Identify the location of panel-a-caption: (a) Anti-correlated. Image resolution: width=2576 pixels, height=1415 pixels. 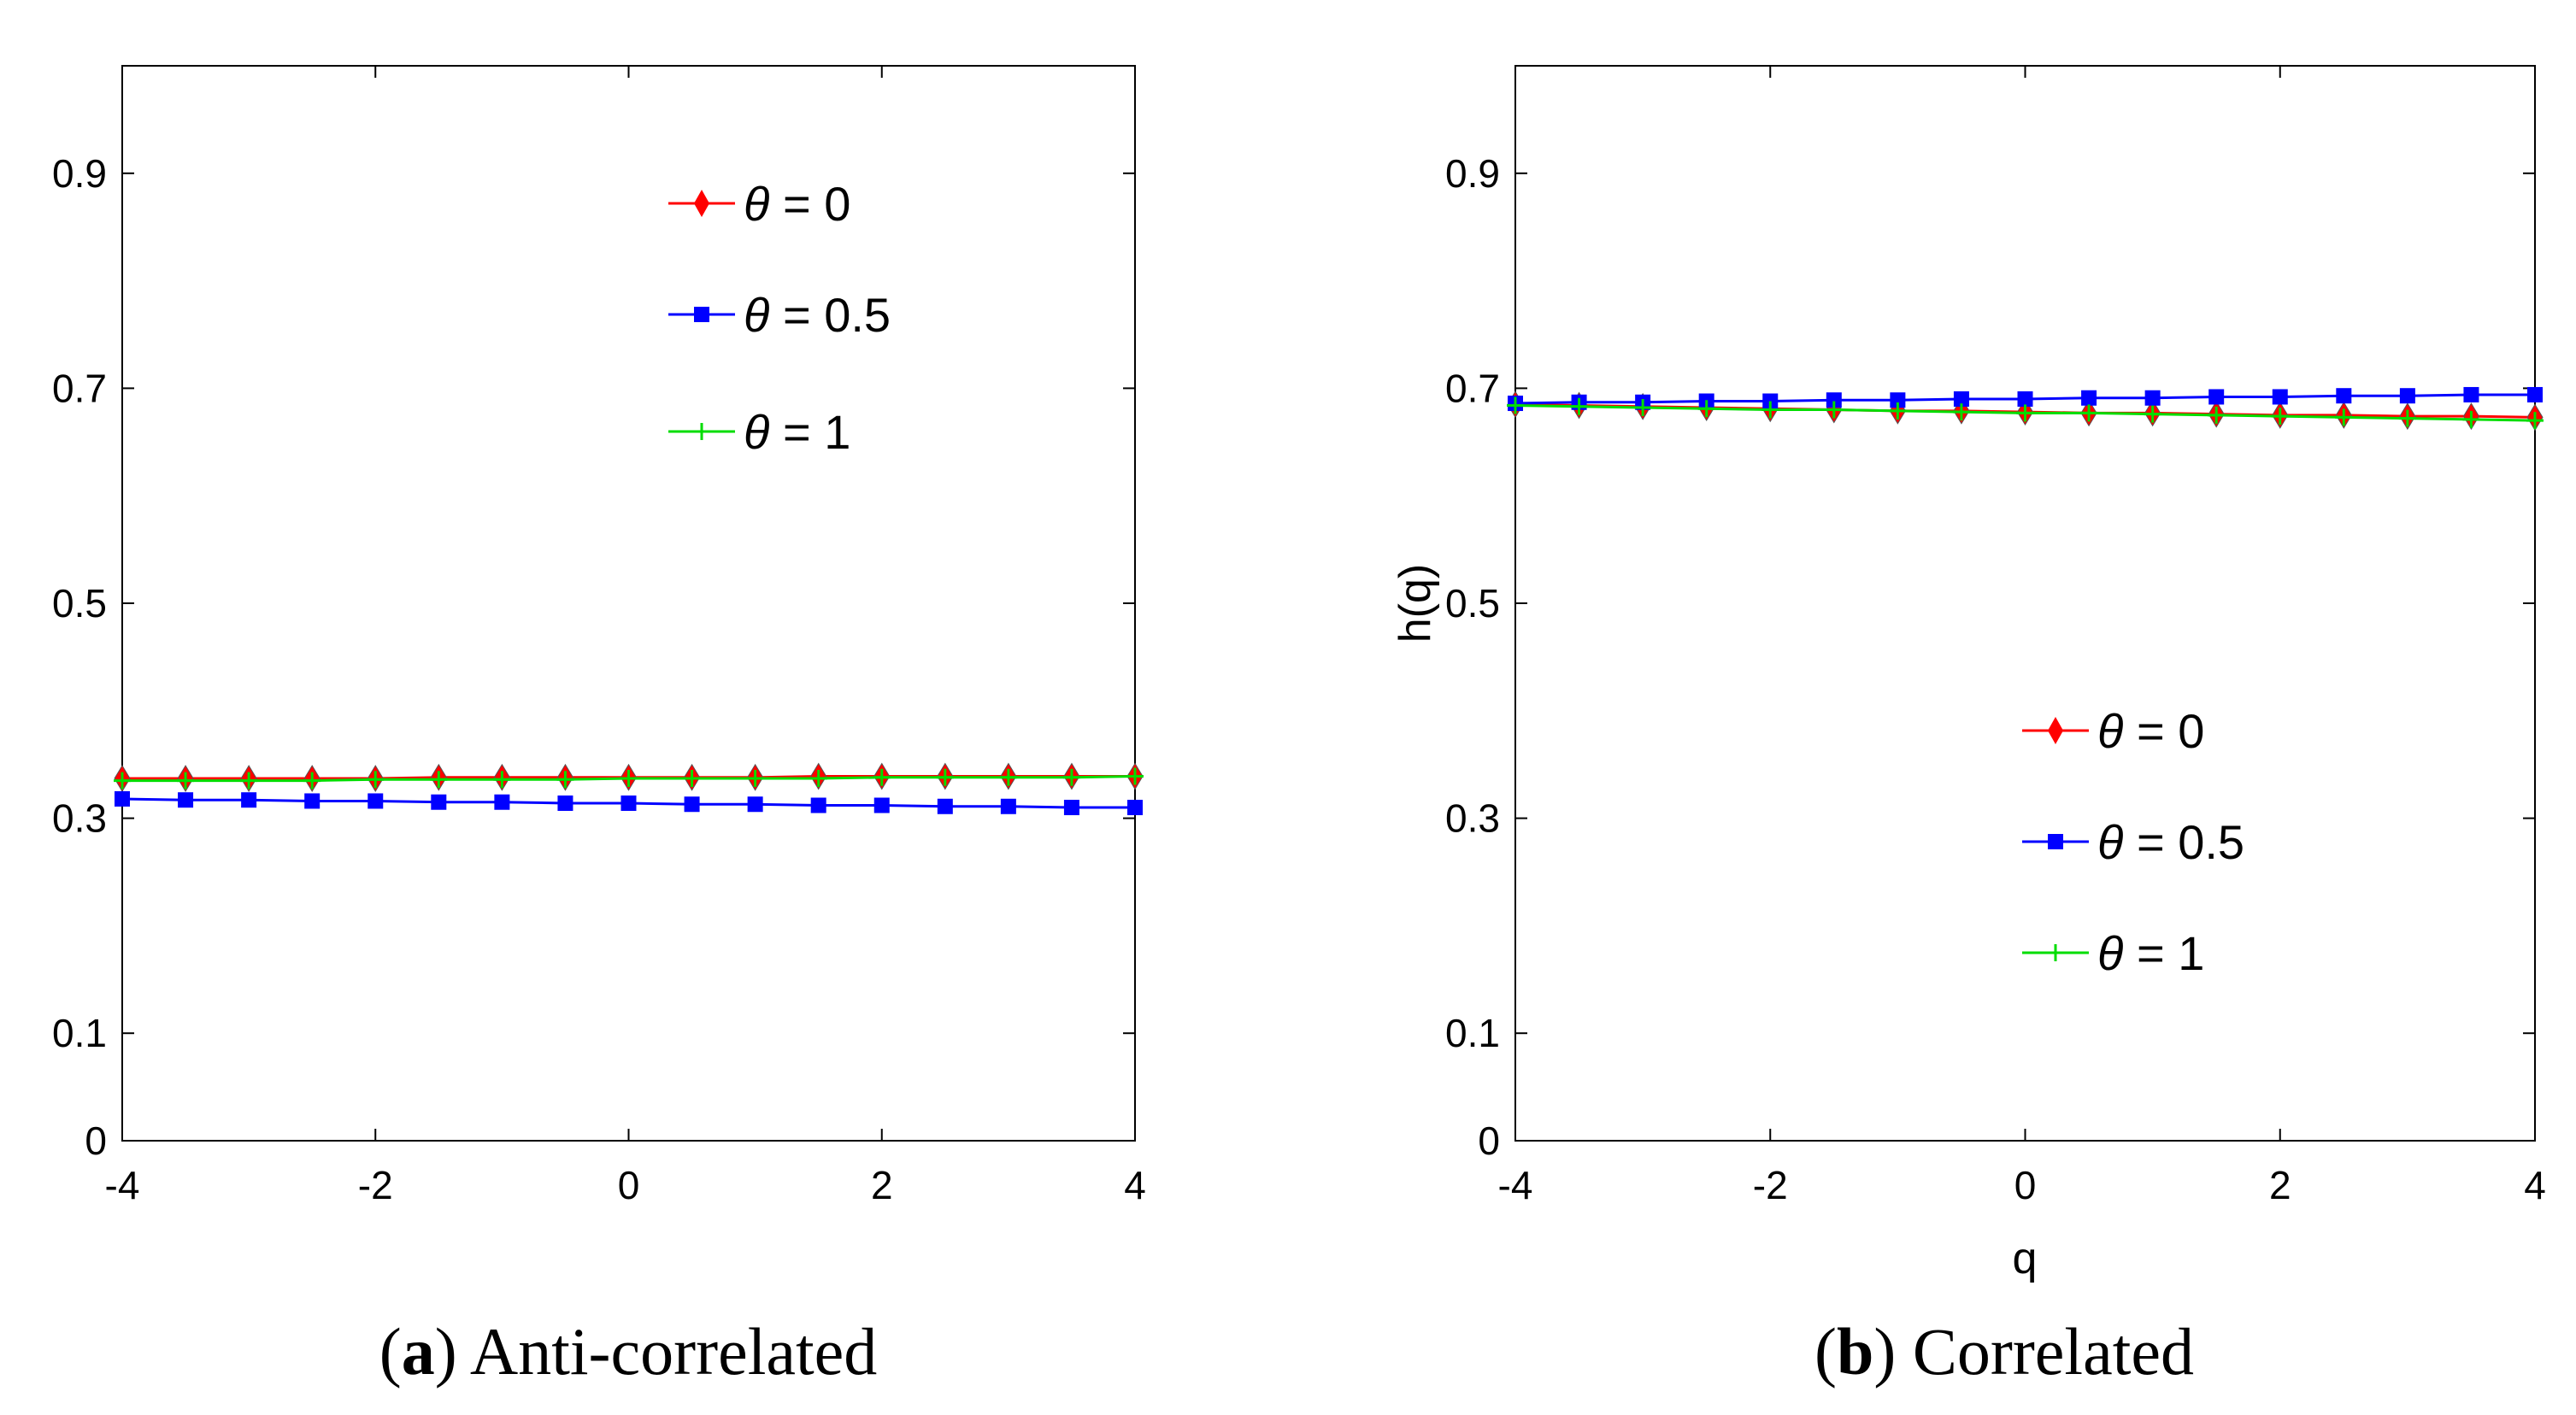
(628, 1351).